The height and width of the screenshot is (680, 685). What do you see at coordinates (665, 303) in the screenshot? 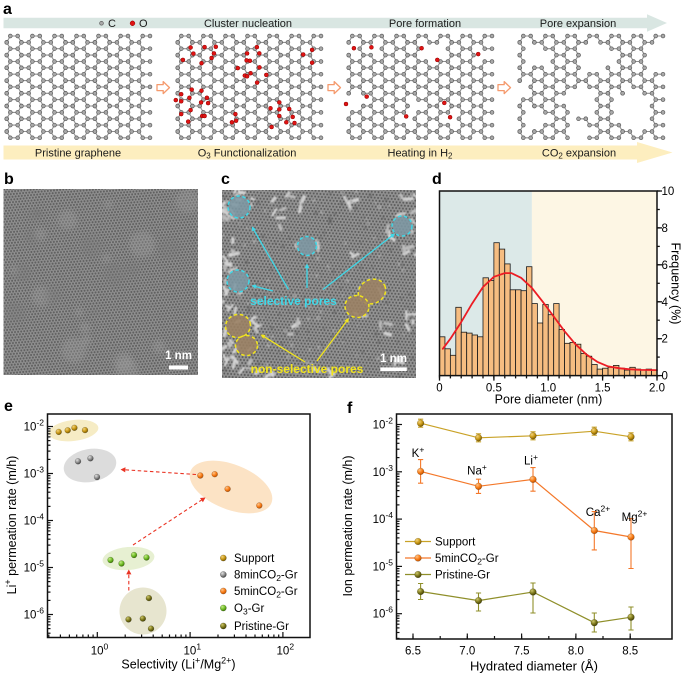
I see `svg-text: 4` at bounding box center [665, 303].